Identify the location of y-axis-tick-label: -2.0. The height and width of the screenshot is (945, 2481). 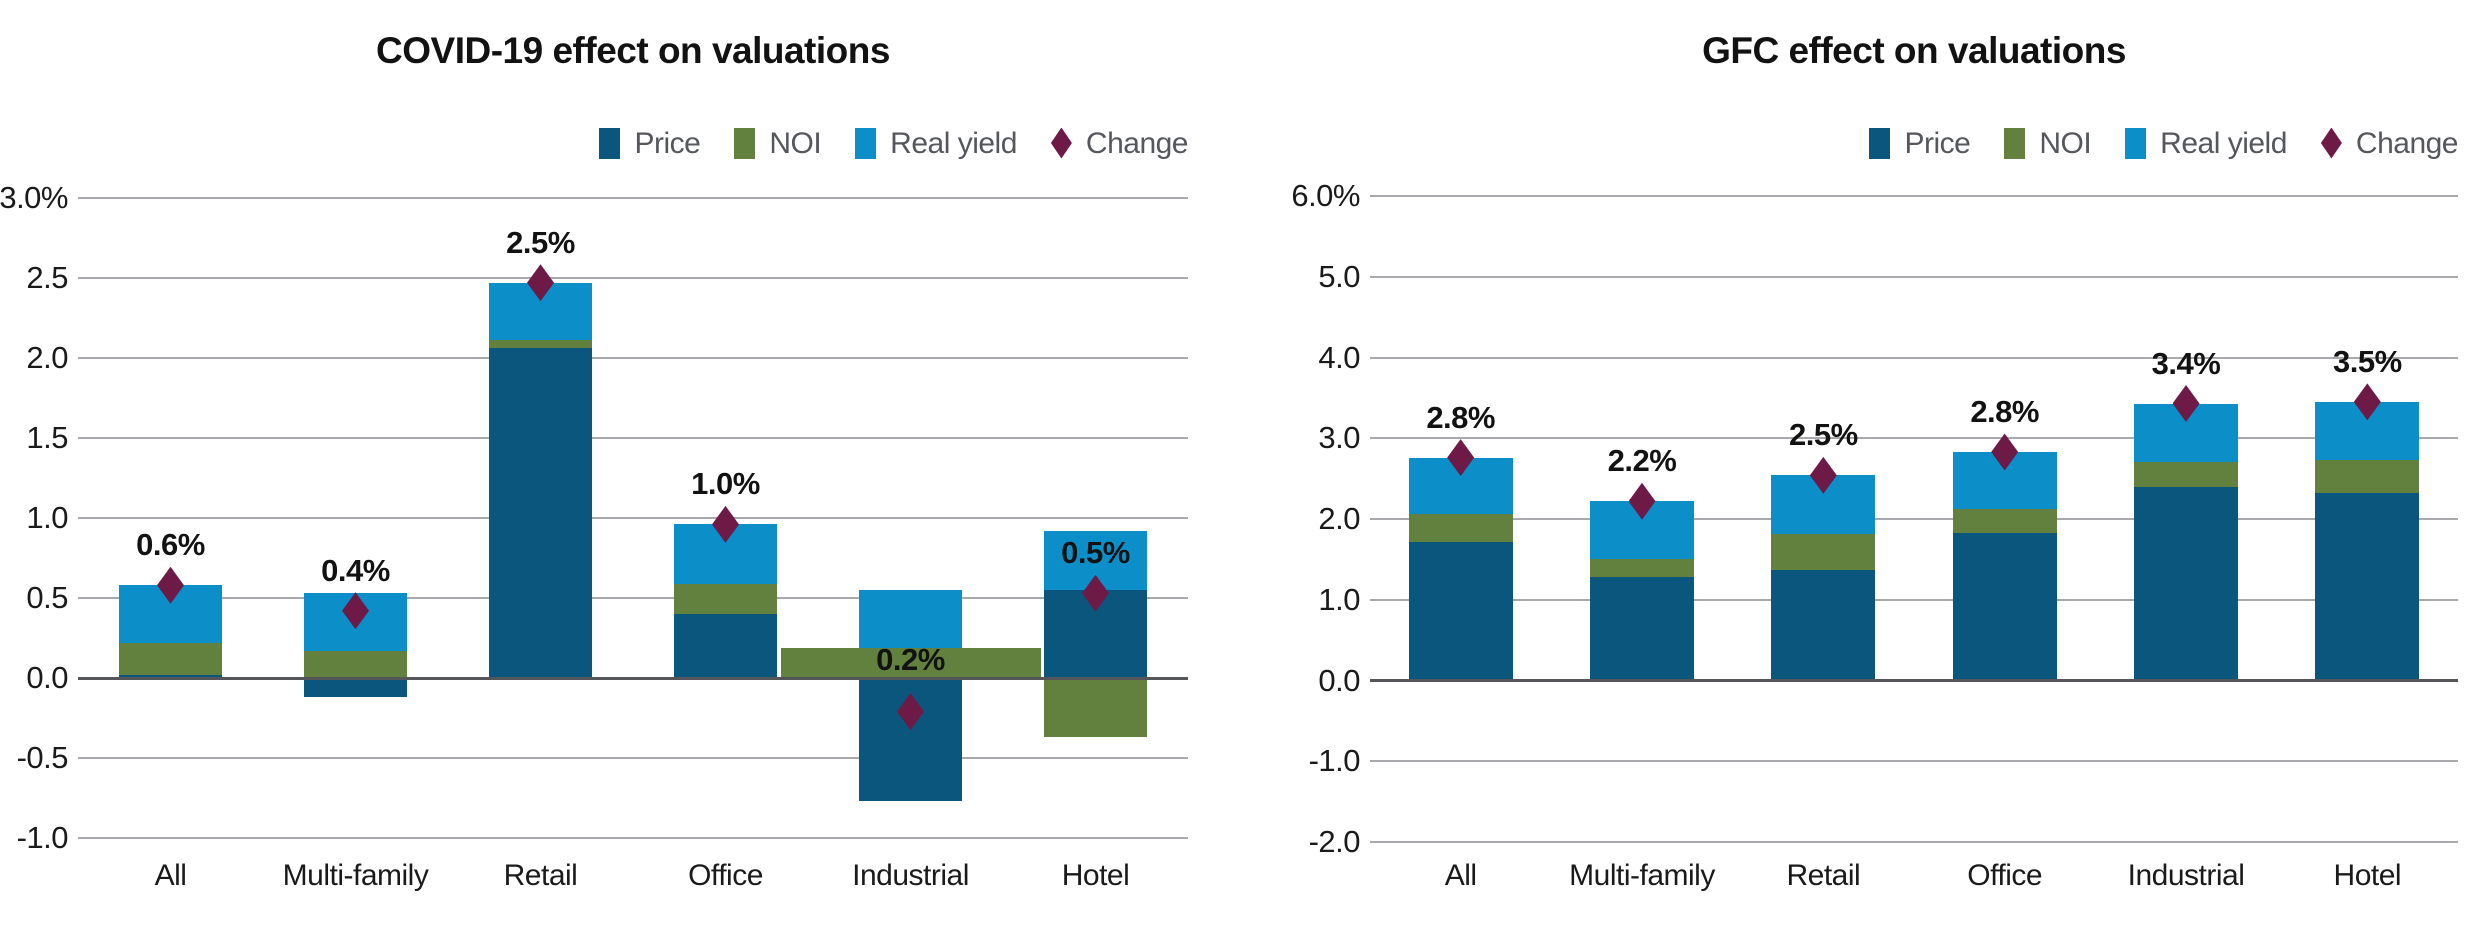
(1334, 841).